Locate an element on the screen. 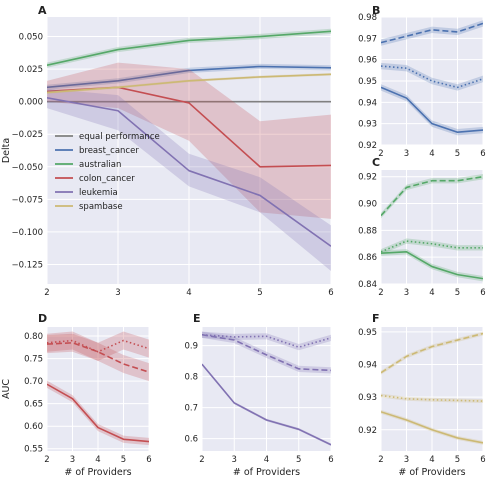  panel-C: 0.84 0.86 0.88 0.90 0.92 2 3 4 5 6 C is located at coordinates (422, 227).